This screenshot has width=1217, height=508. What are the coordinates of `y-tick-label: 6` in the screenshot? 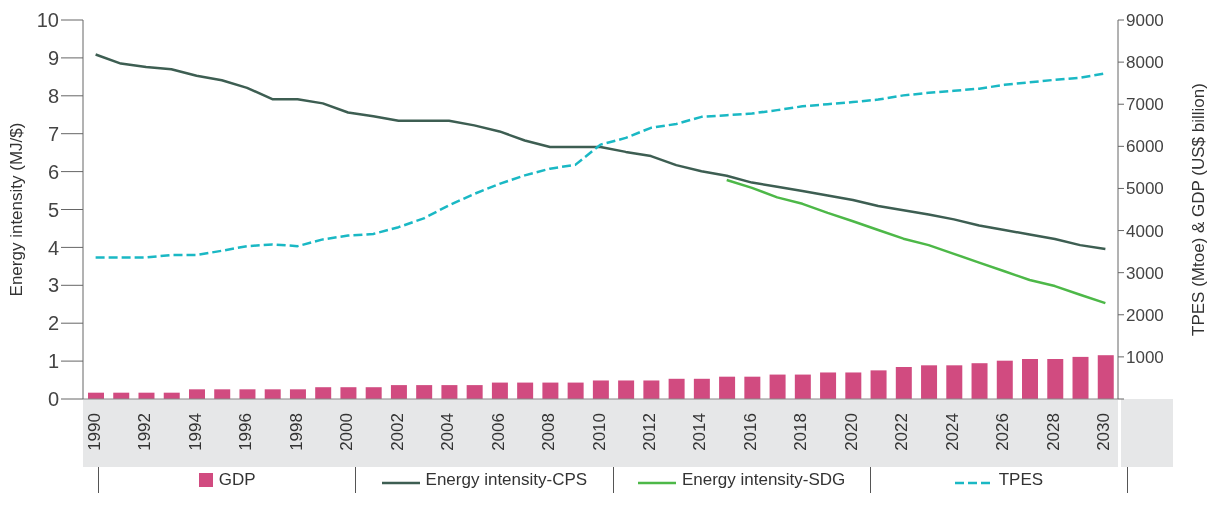 It's located at (53, 171).